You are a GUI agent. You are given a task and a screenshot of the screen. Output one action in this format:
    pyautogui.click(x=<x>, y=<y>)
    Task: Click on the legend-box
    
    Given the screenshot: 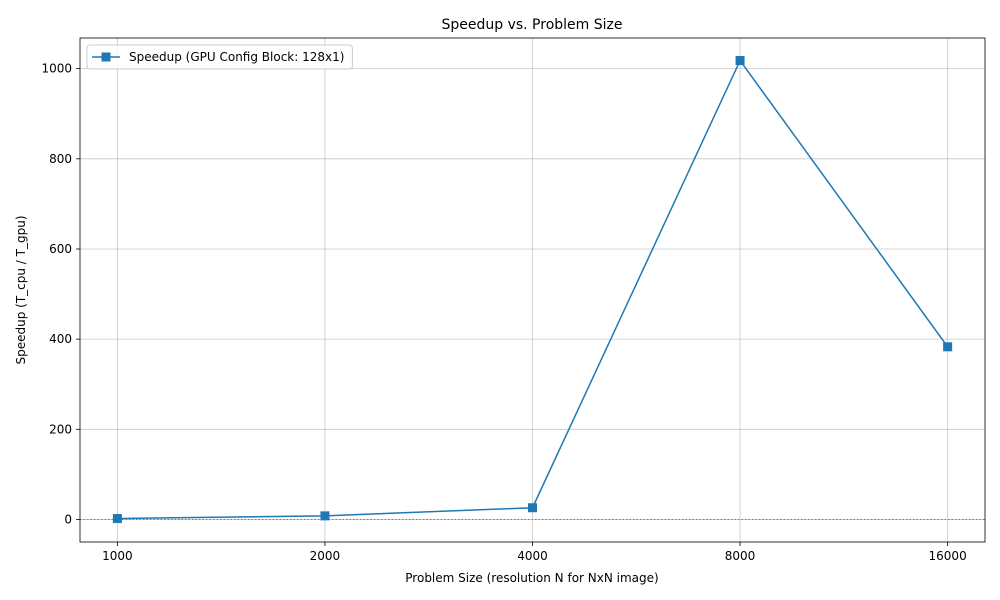 What is the action you would take?
    pyautogui.click(x=219, y=57)
    